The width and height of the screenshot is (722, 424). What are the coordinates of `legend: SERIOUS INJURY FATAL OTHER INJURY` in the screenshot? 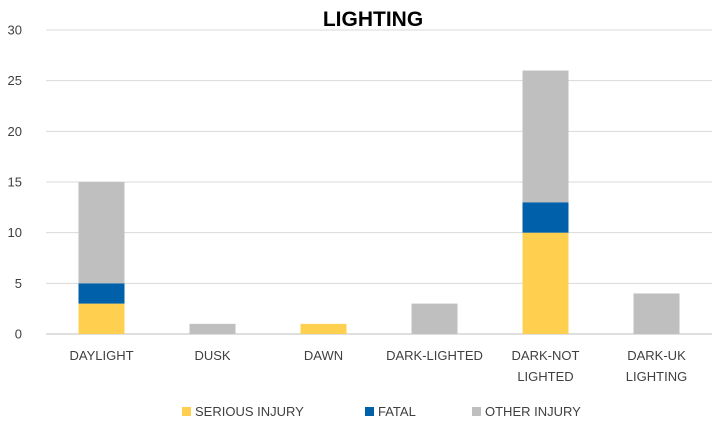 It's located at (381, 411).